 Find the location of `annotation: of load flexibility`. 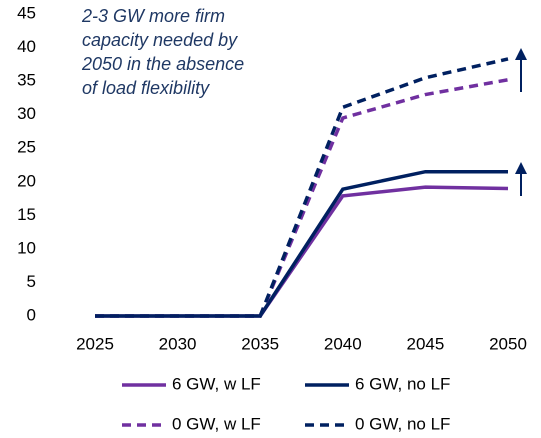

annotation: of load flexibility is located at coordinates (146, 88).